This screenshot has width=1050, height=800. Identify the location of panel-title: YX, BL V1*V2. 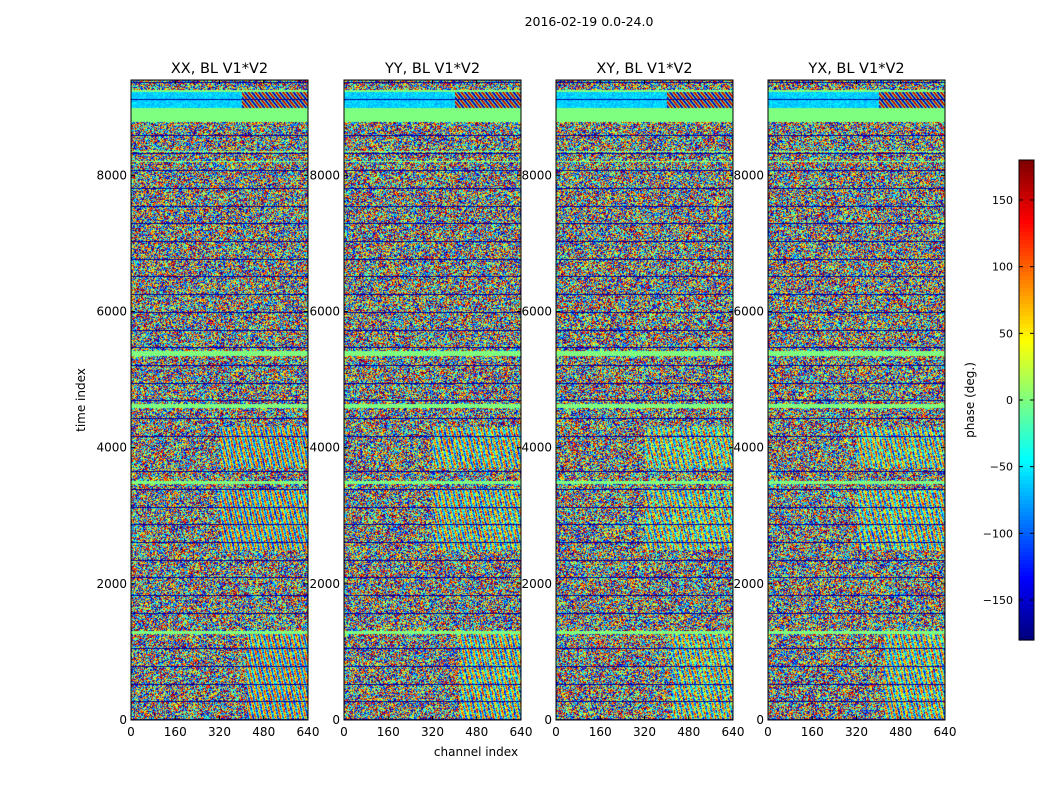
(855, 69).